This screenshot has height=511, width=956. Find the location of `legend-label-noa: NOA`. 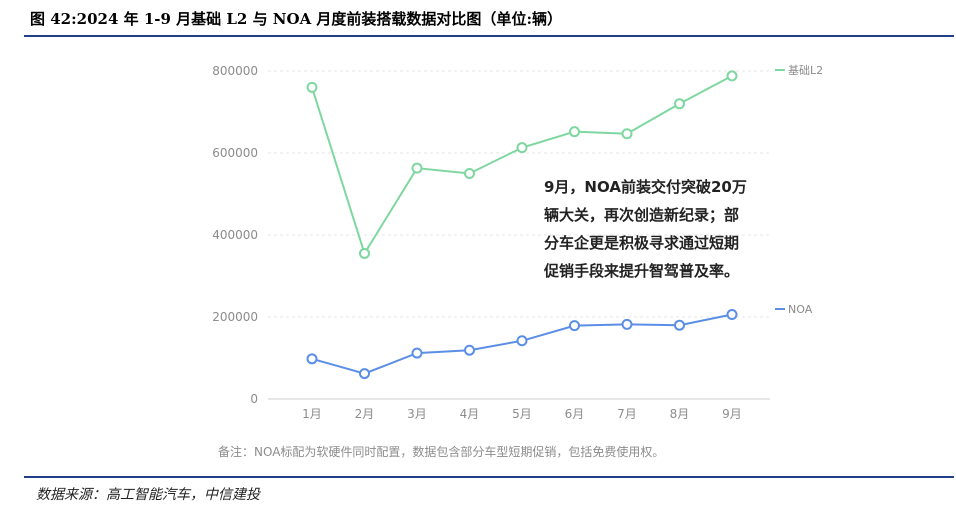

legend-label-noa: NOA is located at coordinates (800, 309).